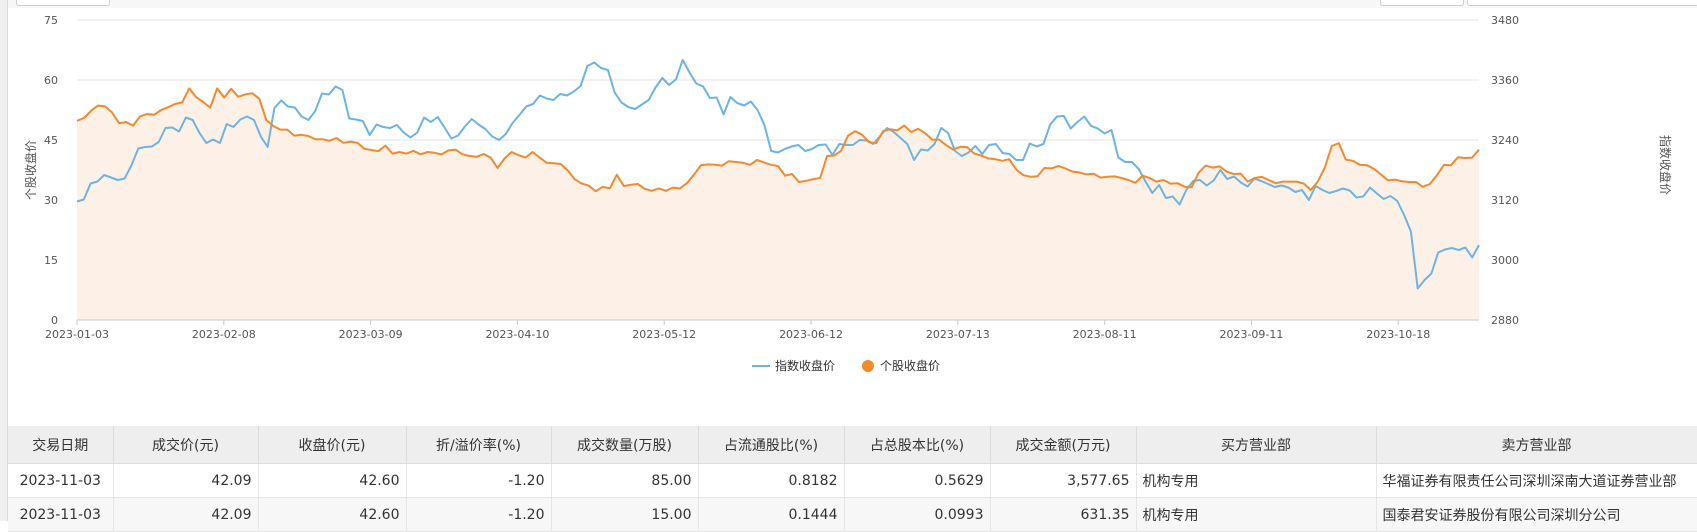 The width and height of the screenshot is (1697, 532). What do you see at coordinates (1505, 260) in the screenshot?
I see `right-tick-label: 3000` at bounding box center [1505, 260].